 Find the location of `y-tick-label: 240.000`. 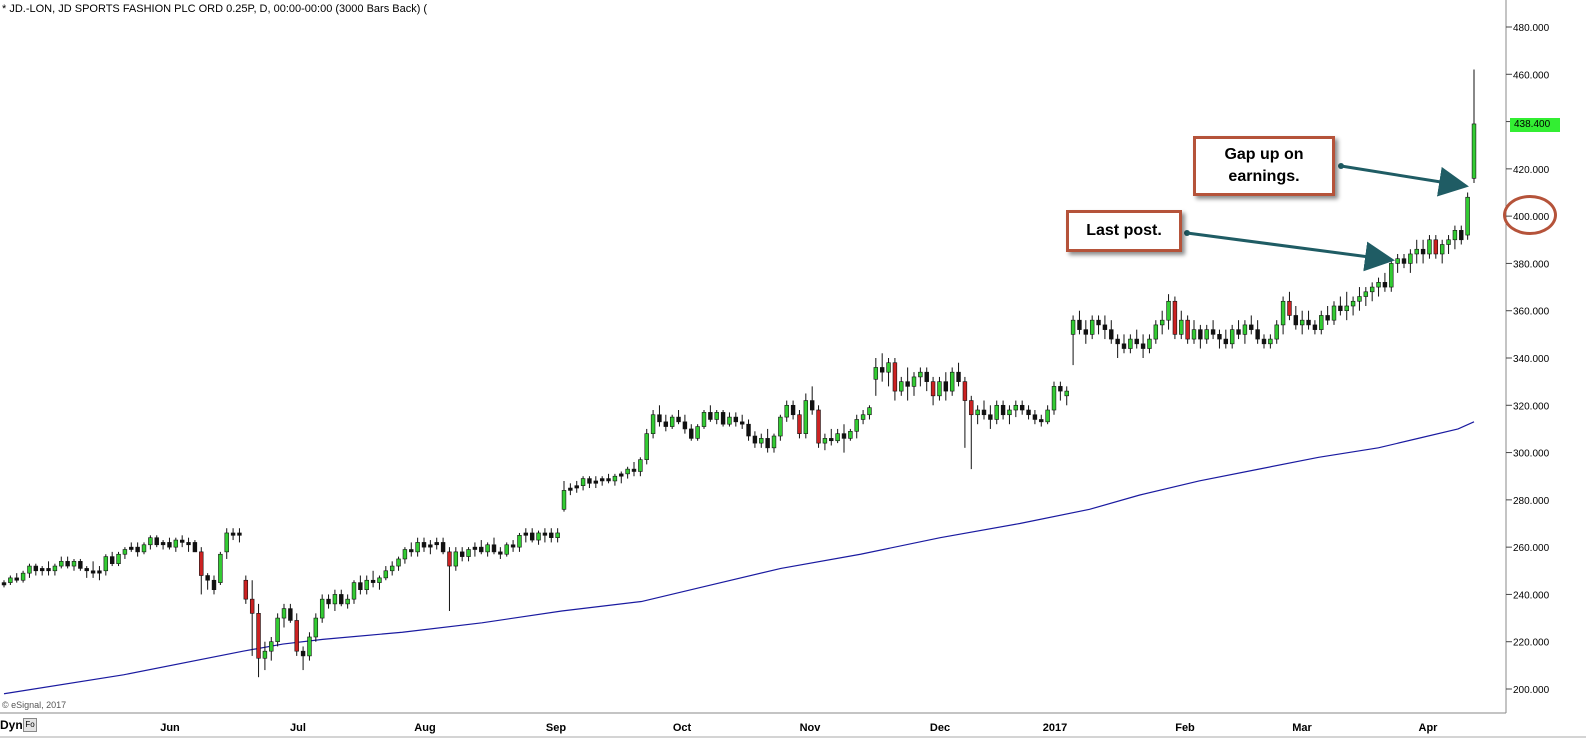

y-tick-label: 240.000 is located at coordinates (1531, 595).